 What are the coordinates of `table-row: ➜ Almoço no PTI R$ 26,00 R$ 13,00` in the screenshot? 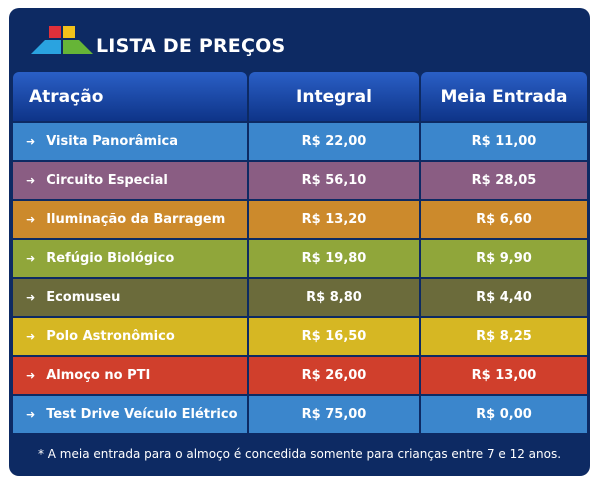 It's located at (300, 375).